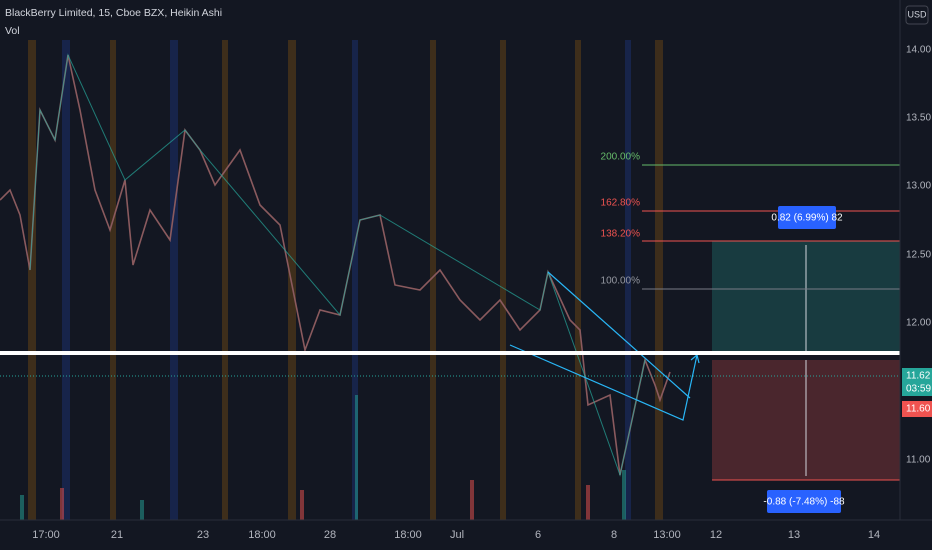 Image resolution: width=932 pixels, height=550 pixels. Describe the element at coordinates (330, 535) in the screenshot. I see `time-label: 28` at that location.